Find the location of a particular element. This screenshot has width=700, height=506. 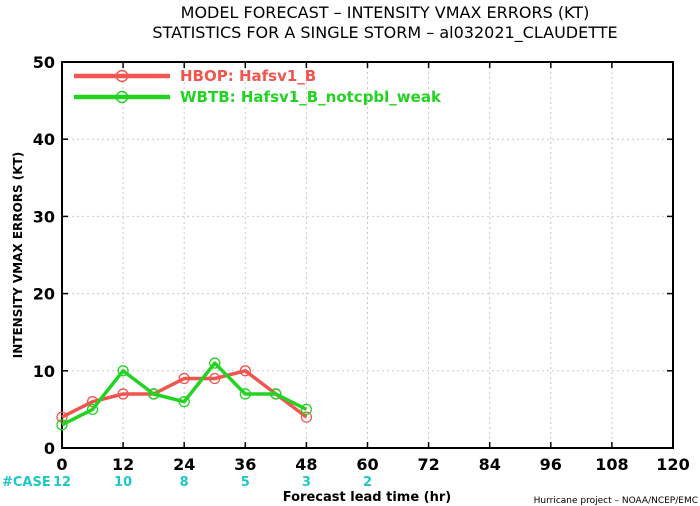

x-tick-label: 72 is located at coordinates (428, 464).